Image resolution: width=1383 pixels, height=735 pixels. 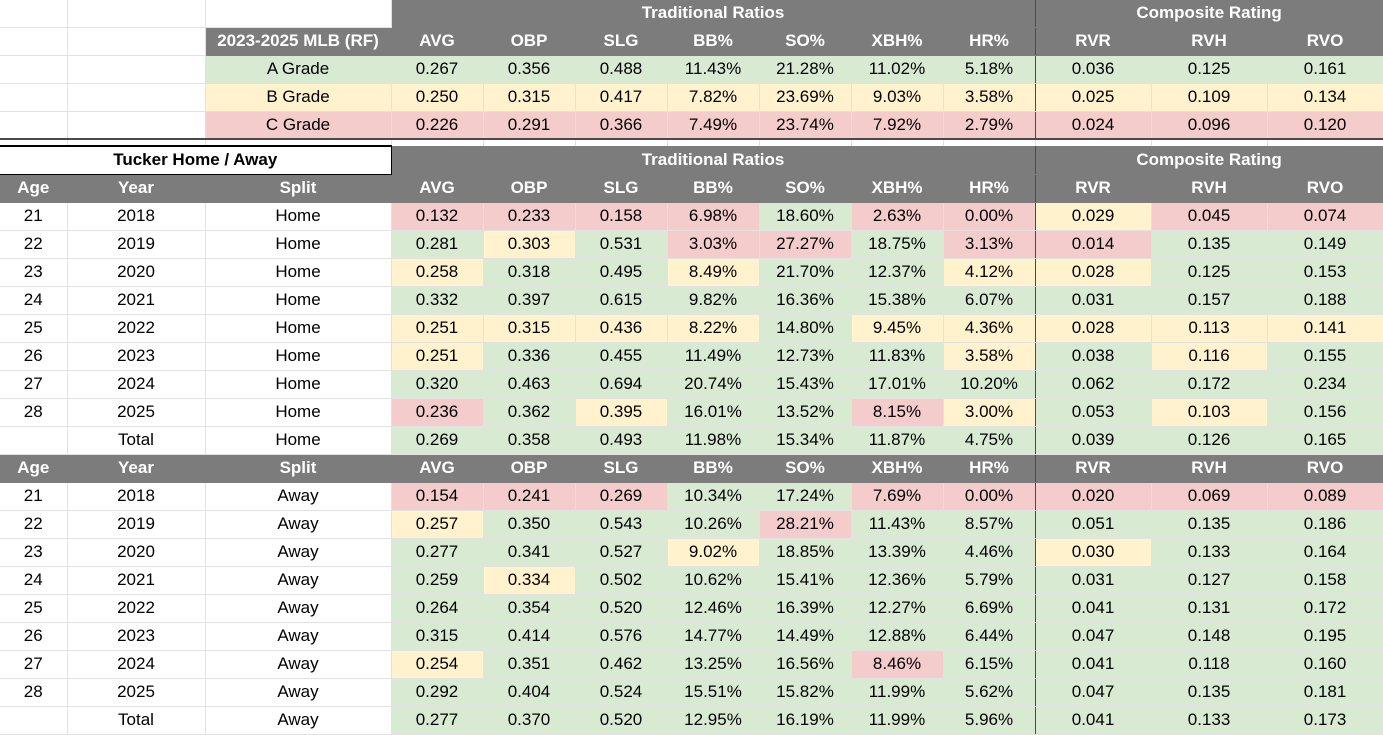 What do you see at coordinates (1325, 720) in the screenshot?
I see `stat-value-cell: 0.173` at bounding box center [1325, 720].